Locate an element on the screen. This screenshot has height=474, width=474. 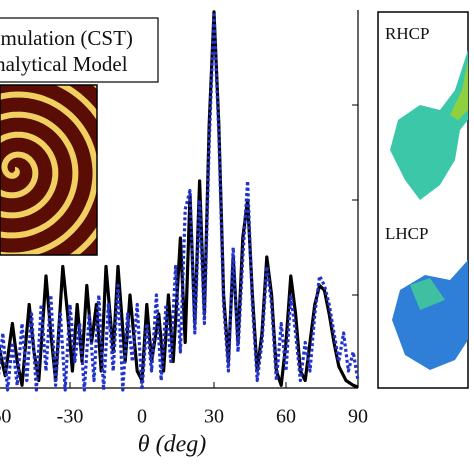
legend-box is located at coordinates (79, 50).